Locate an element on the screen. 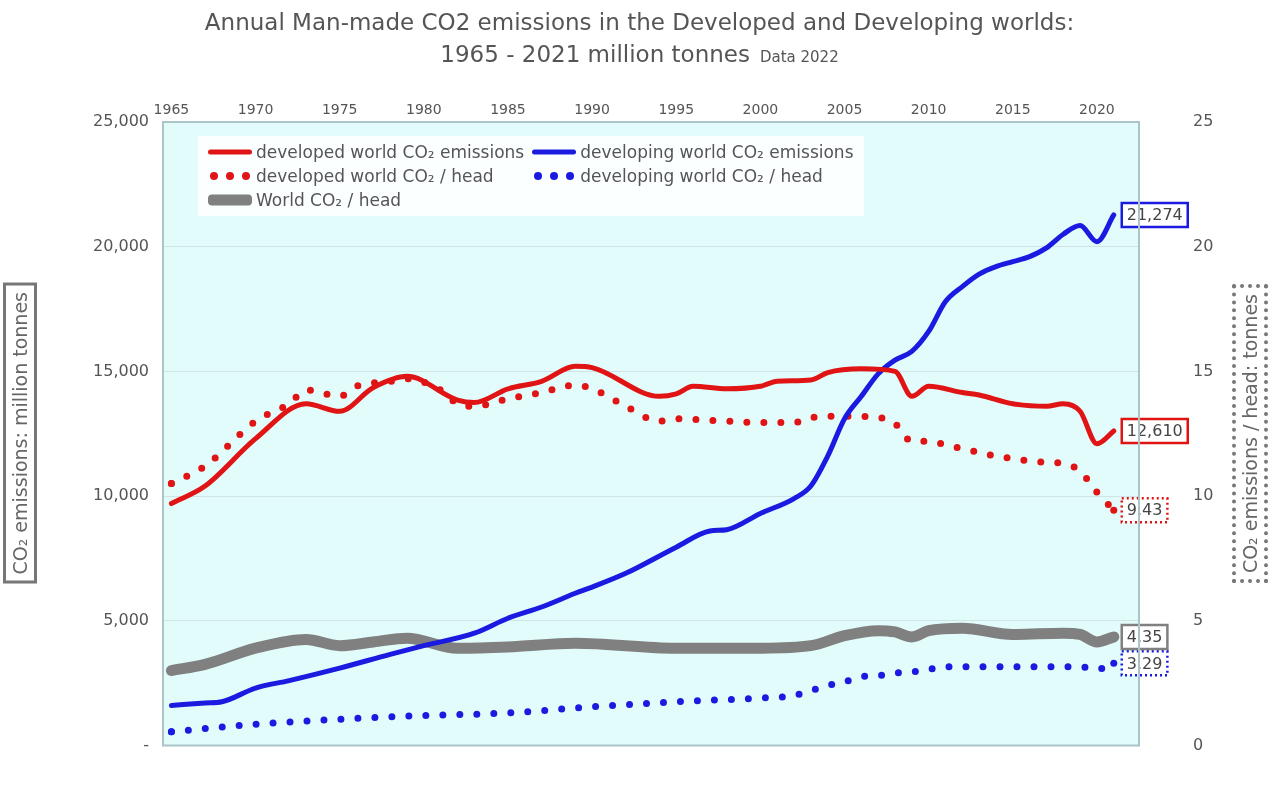 Image resolution: width=1279 pixels, height=809 pixels. y-tick-label: 5,000 is located at coordinates (126, 619).